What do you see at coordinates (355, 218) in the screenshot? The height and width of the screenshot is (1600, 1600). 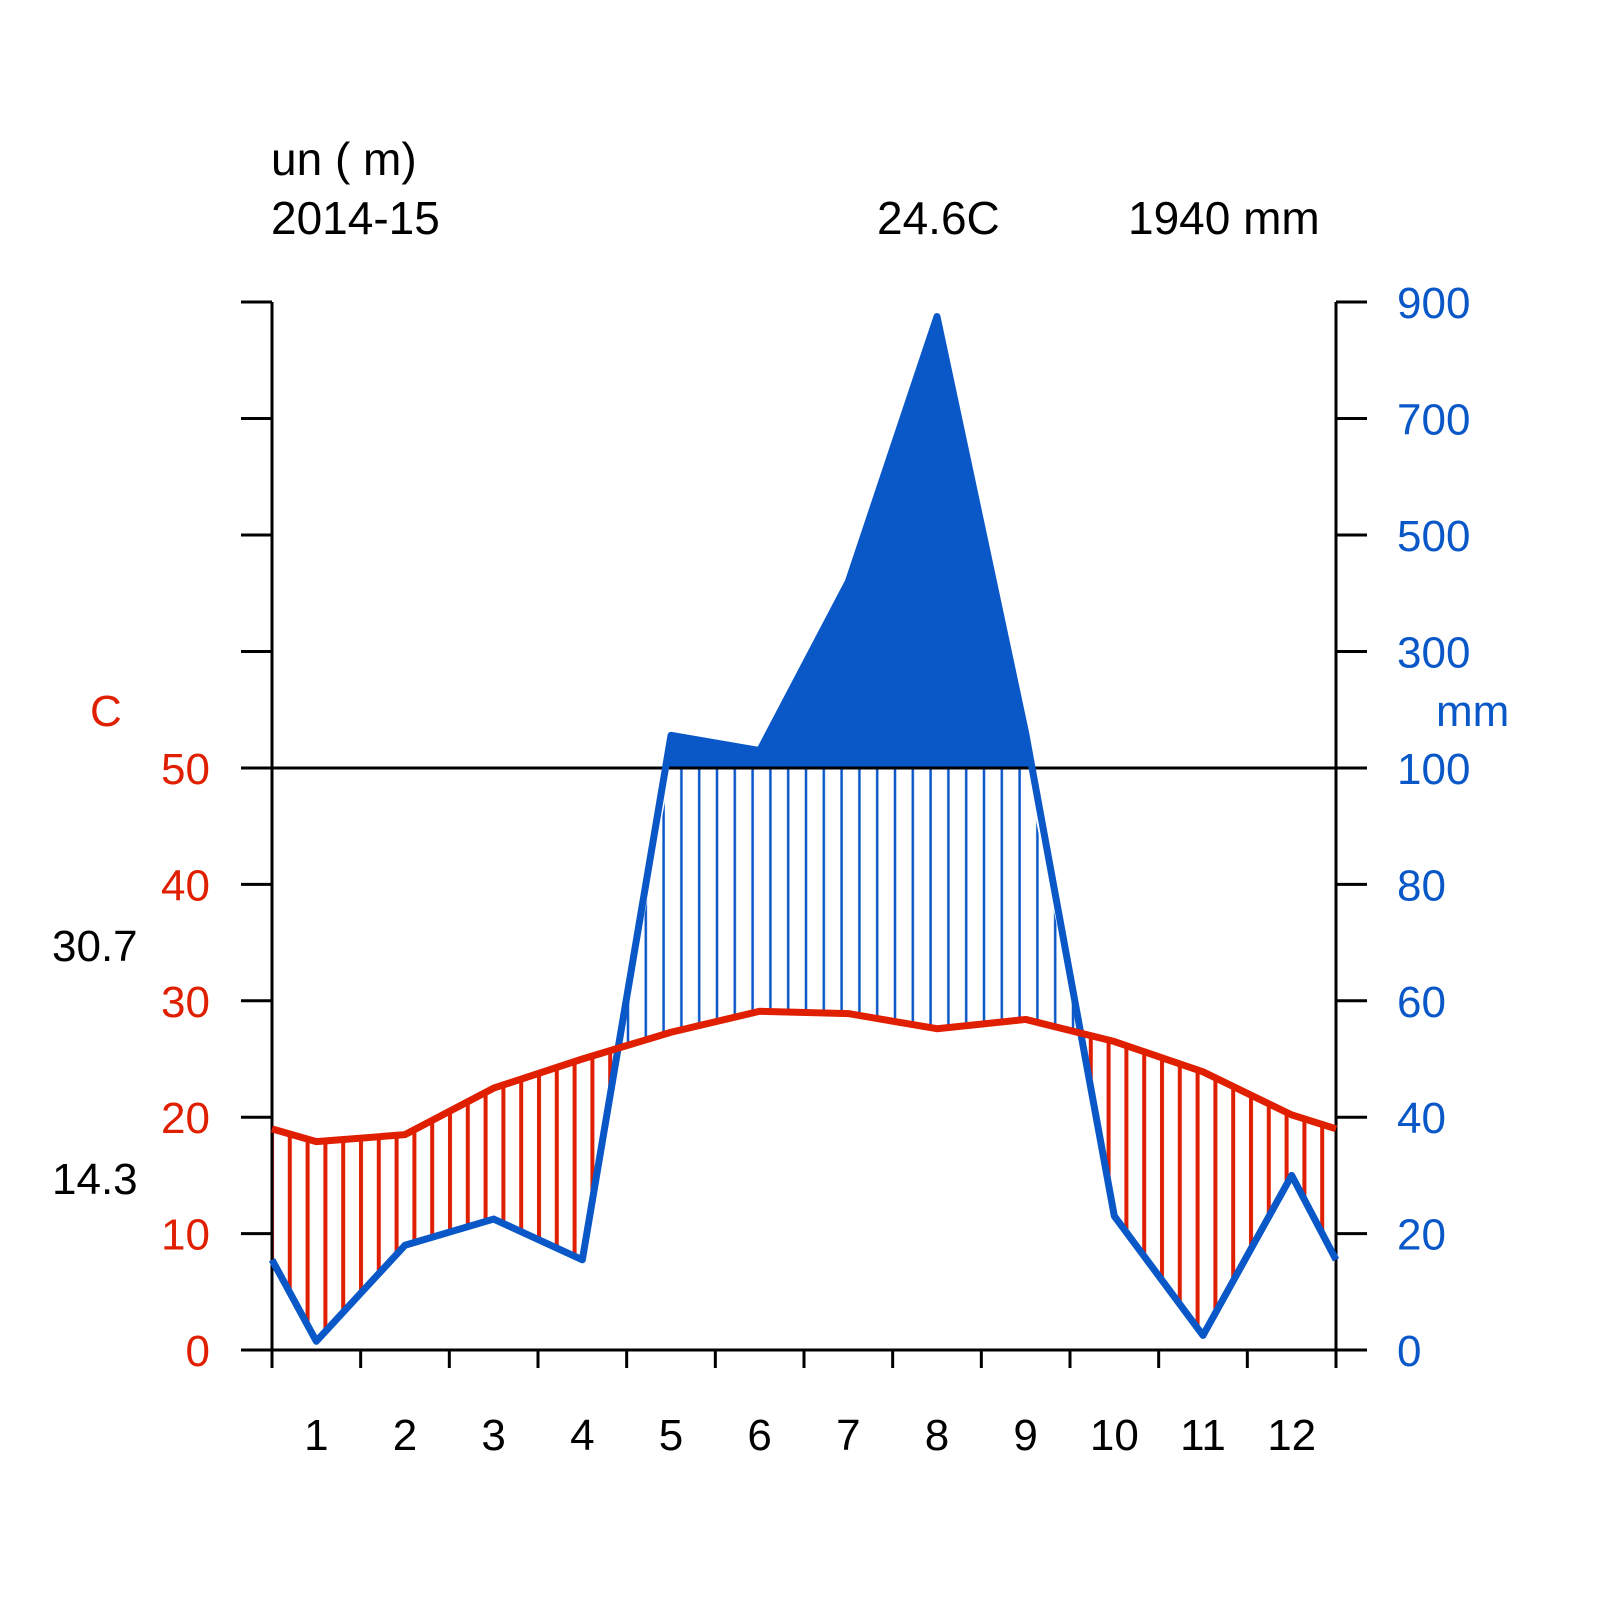 I see `period-label: 2014-15` at bounding box center [355, 218].